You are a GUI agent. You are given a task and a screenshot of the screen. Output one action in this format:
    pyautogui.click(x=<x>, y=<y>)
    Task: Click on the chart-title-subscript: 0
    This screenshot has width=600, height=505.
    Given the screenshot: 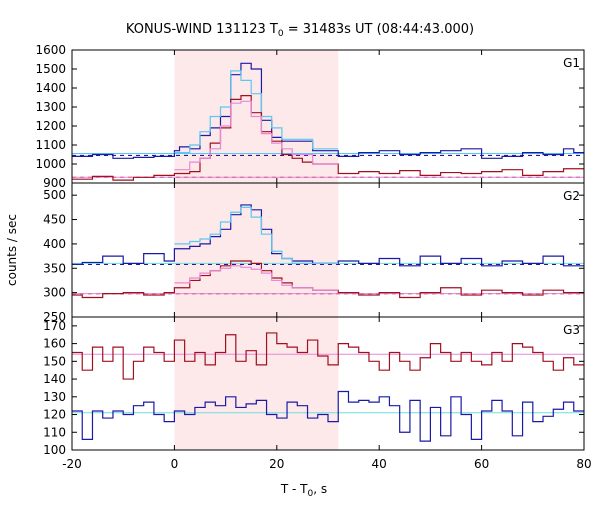 What is the action you would take?
    pyautogui.click(x=281, y=34)
    